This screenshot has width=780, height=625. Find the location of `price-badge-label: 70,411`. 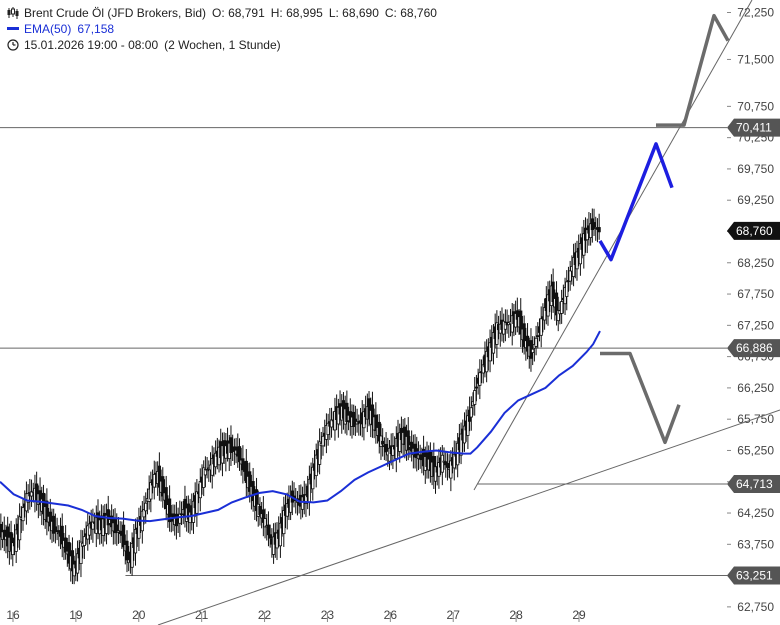

price-badge-label: 70,411 is located at coordinates (754, 128).